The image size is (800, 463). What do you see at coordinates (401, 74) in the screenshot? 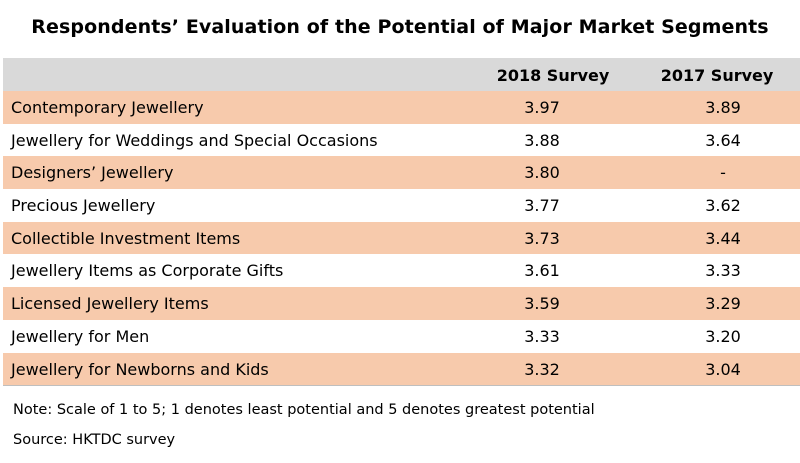
I see `table-header: 2018 Survey 2017 Survey` at bounding box center [401, 74].